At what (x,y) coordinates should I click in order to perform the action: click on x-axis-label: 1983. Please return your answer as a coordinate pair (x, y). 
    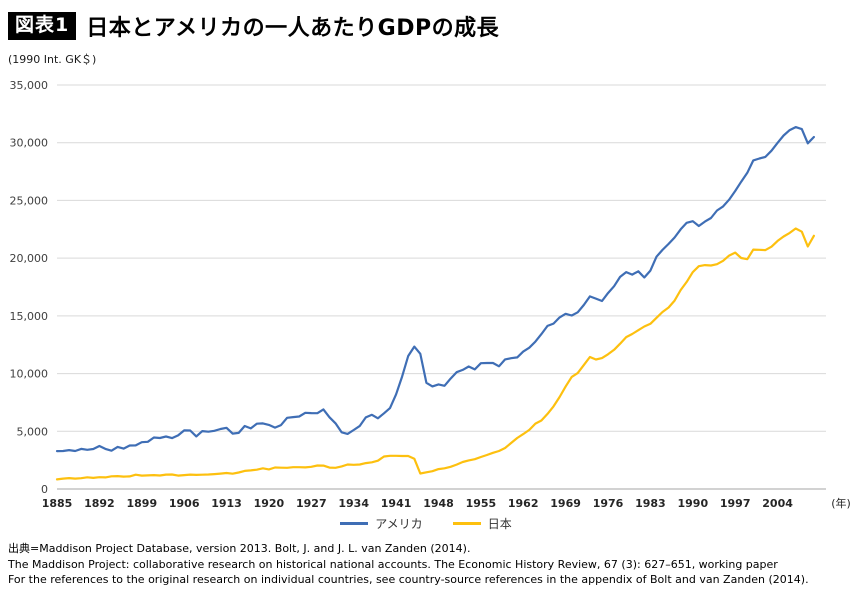
    Looking at the image, I should click on (650, 503).